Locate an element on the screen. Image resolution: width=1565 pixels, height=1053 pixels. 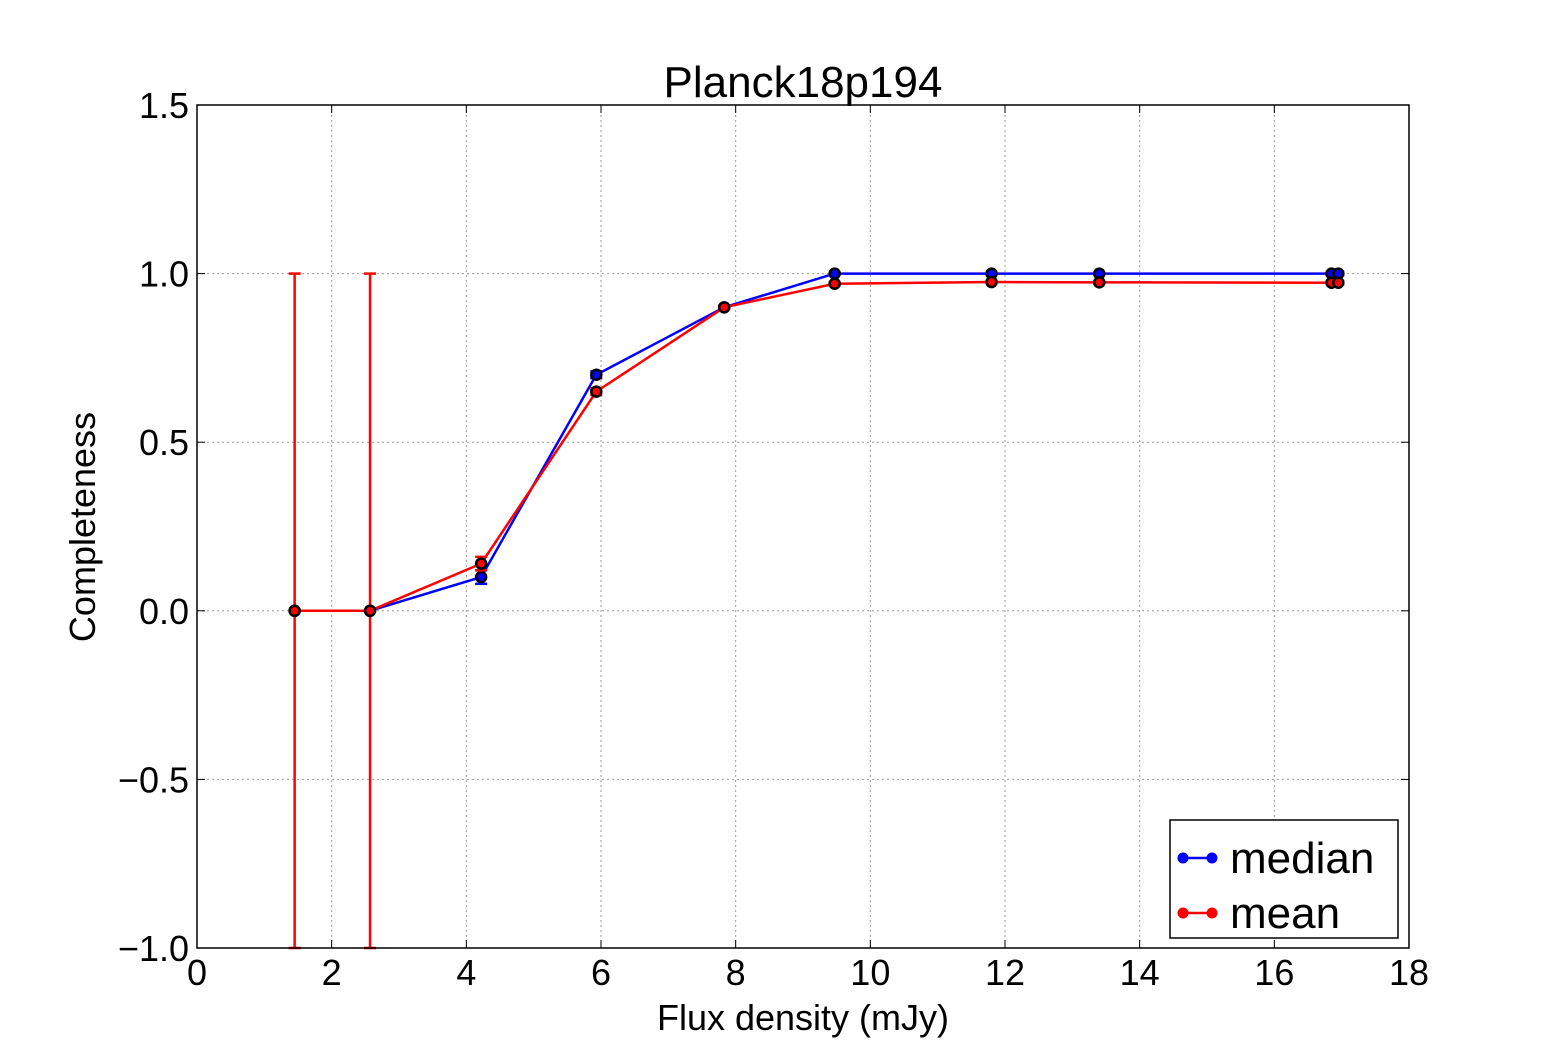
y-tick-label: −0.5 is located at coordinates (153, 779).